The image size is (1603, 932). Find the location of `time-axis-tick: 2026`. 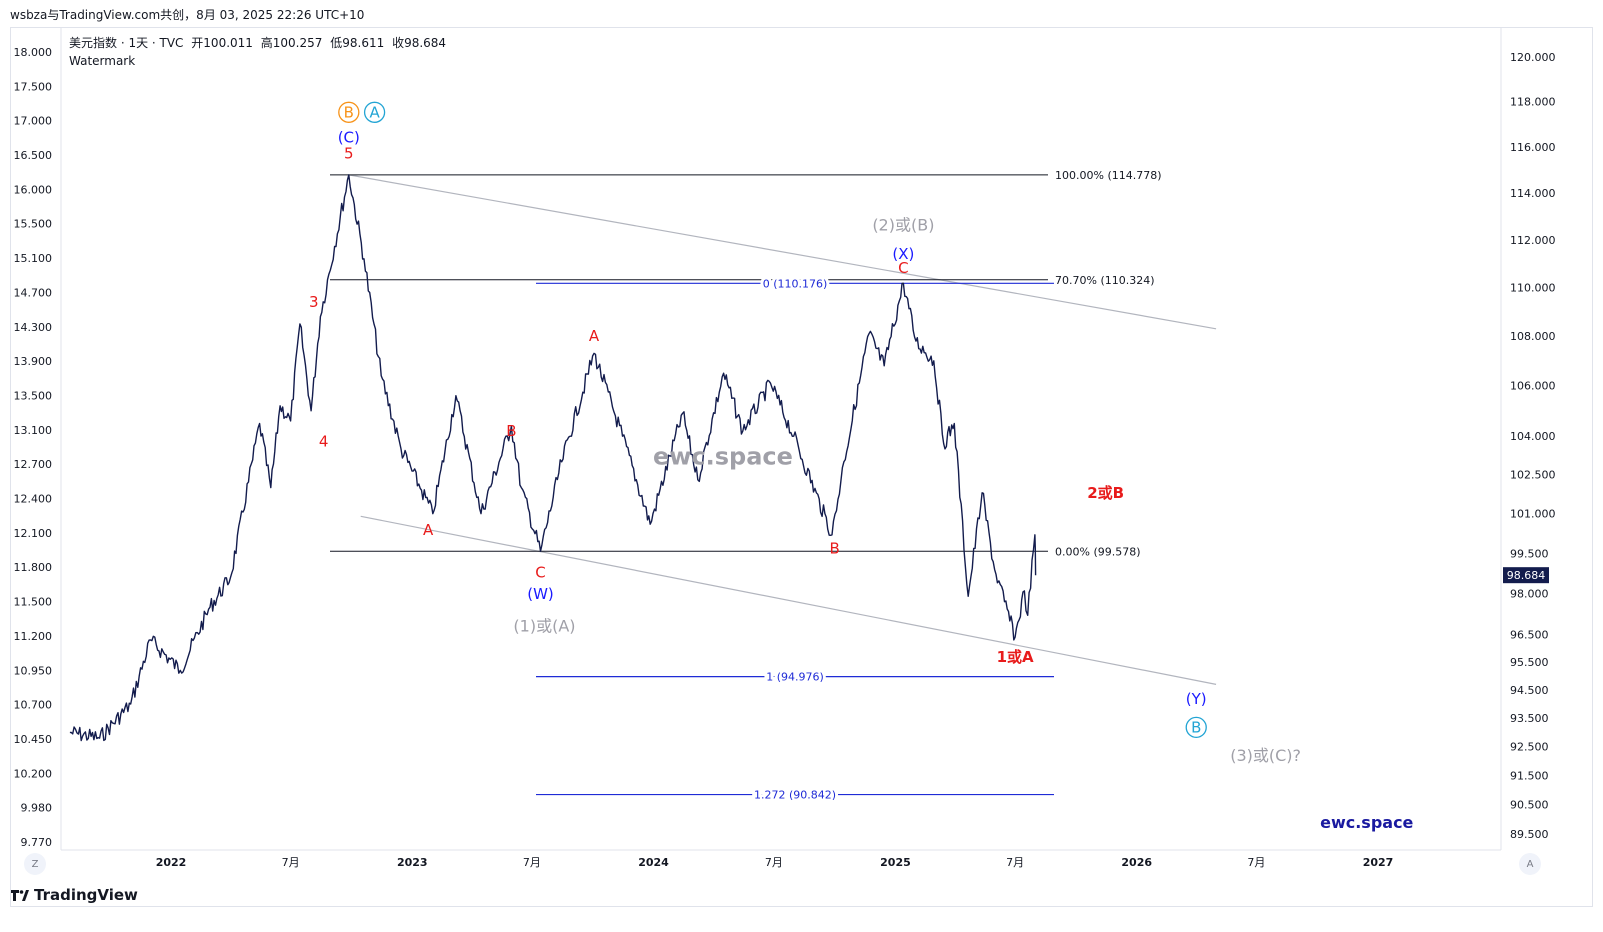

time-axis-tick: 2026 is located at coordinates (1136, 862).